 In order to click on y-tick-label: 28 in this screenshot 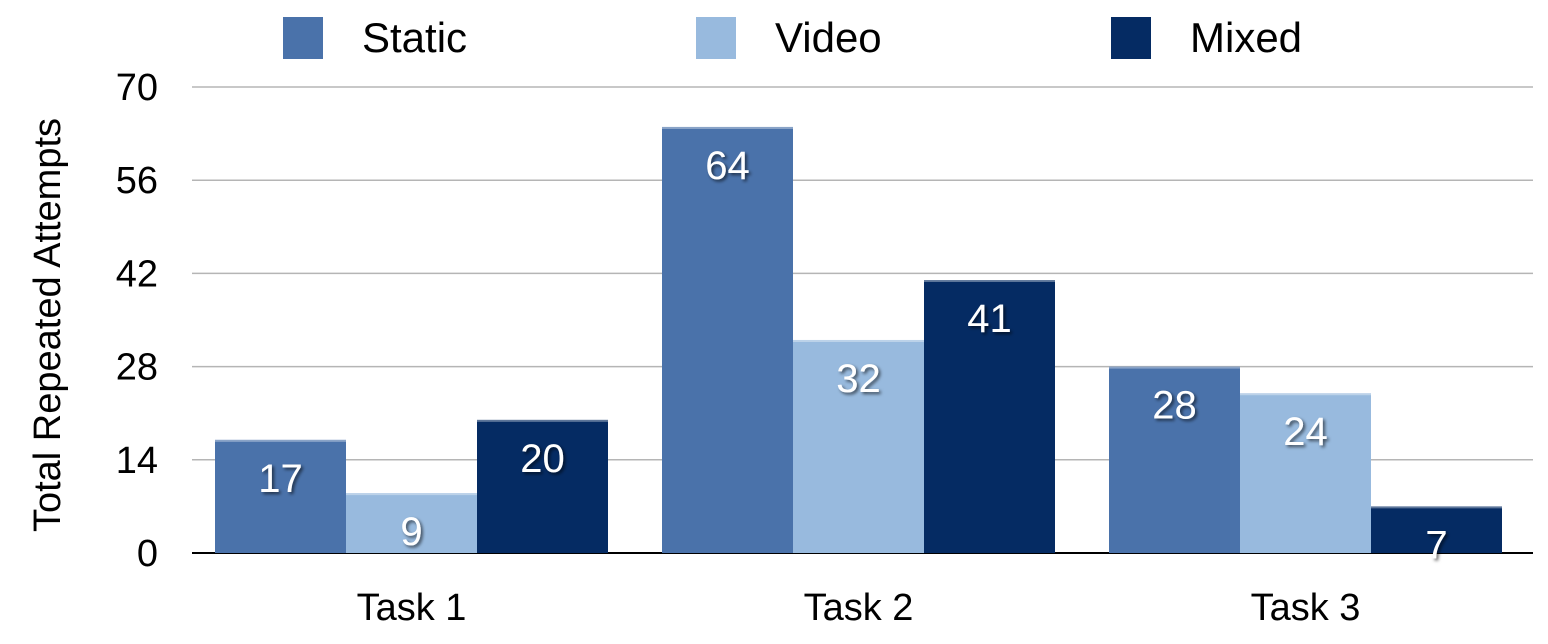, I will do `click(137, 368)`.